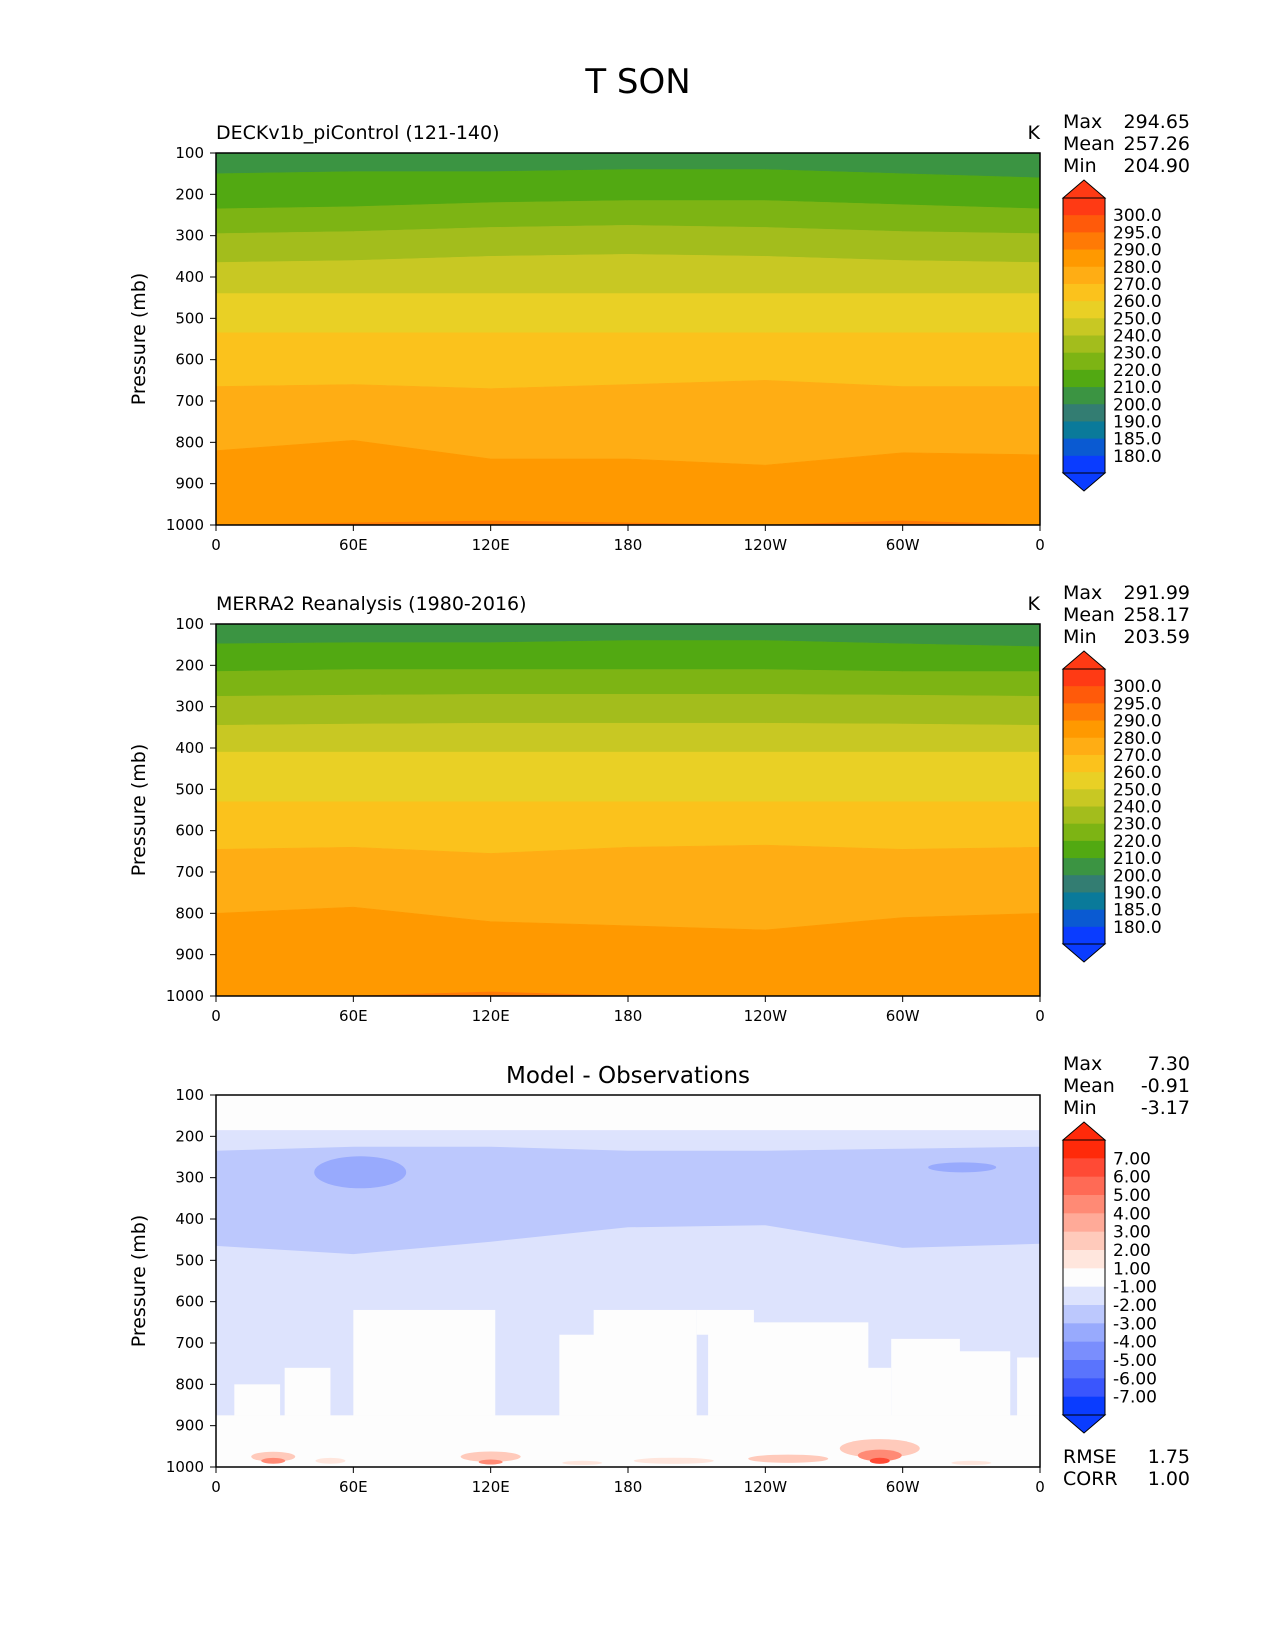 This screenshot has width=1275, height=1650. I want to click on field-obs, so click(628, 810).